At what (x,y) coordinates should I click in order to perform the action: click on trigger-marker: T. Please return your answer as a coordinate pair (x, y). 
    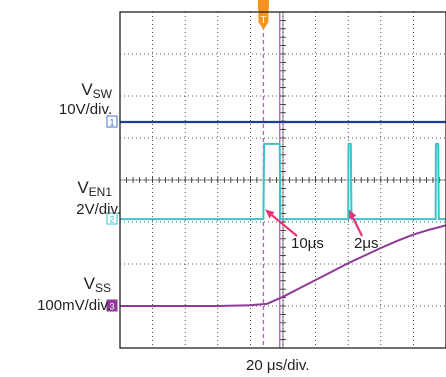
    Looking at the image, I should click on (263, 15).